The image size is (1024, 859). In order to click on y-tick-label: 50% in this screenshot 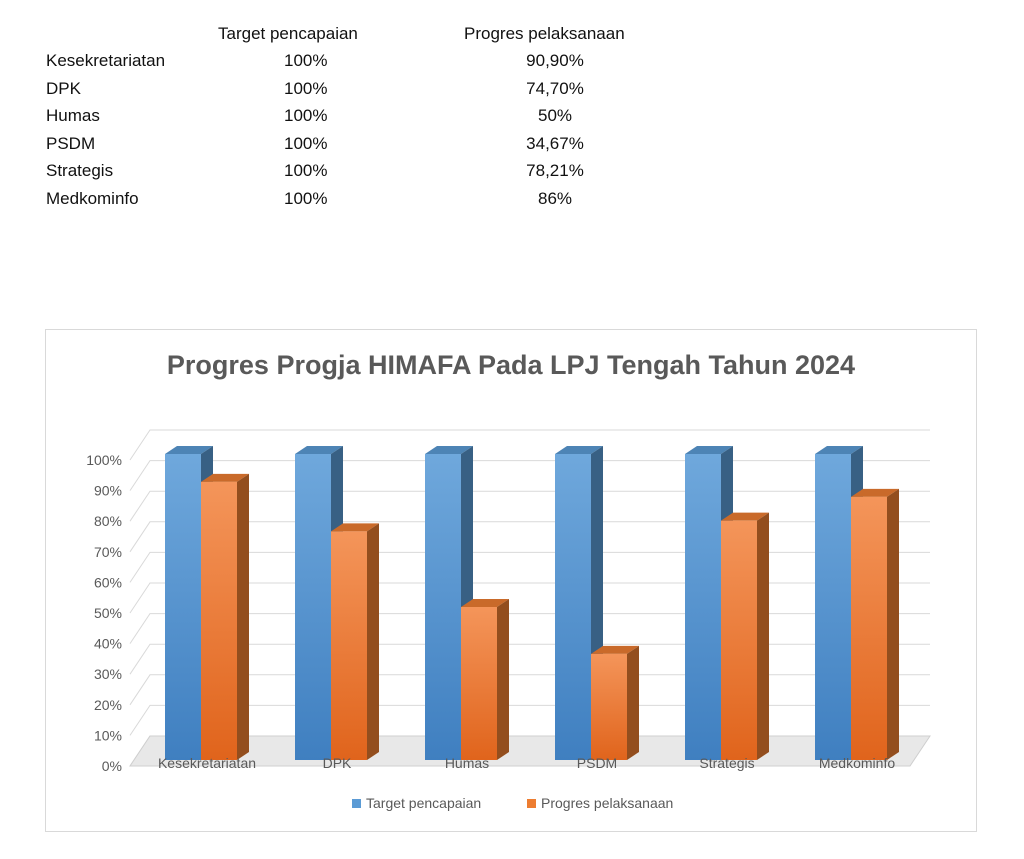, I will do `click(108, 613)`.